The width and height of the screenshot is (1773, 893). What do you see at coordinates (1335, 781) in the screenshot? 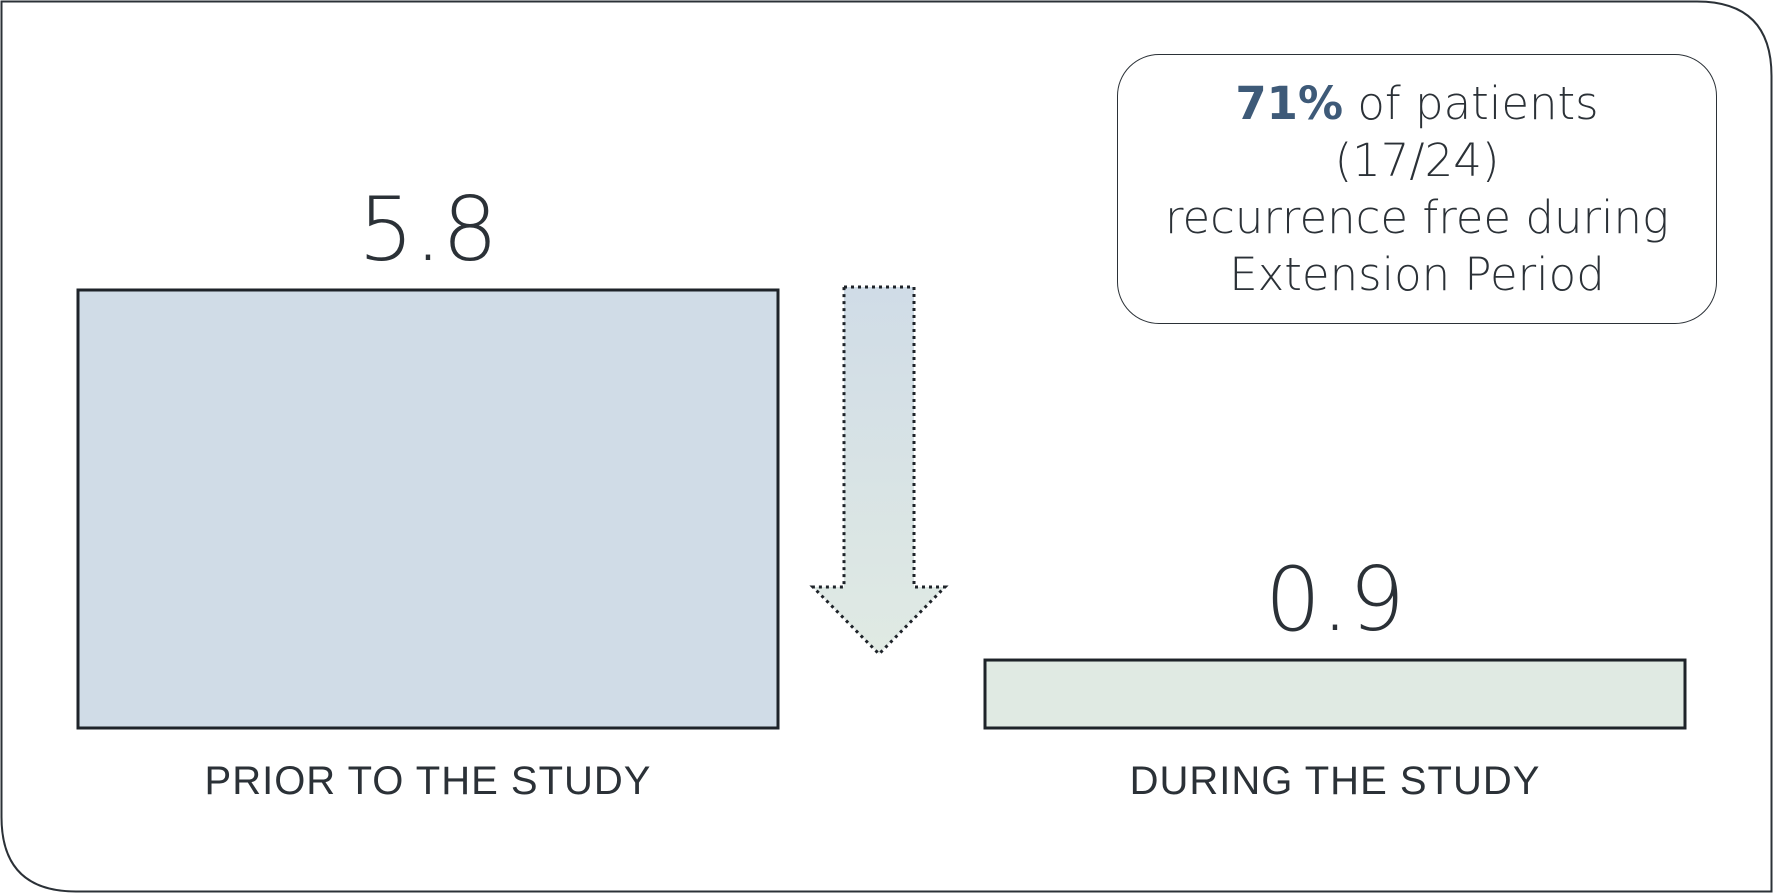
I see `category-label-2: DURING THE STUDY` at bounding box center [1335, 781].